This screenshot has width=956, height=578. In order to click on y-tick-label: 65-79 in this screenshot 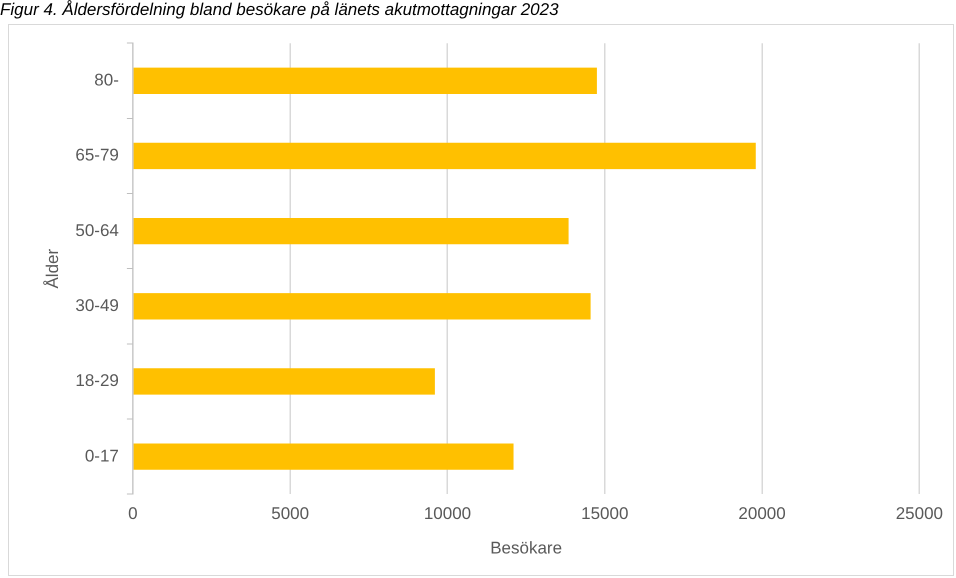, I will do `click(97, 155)`.